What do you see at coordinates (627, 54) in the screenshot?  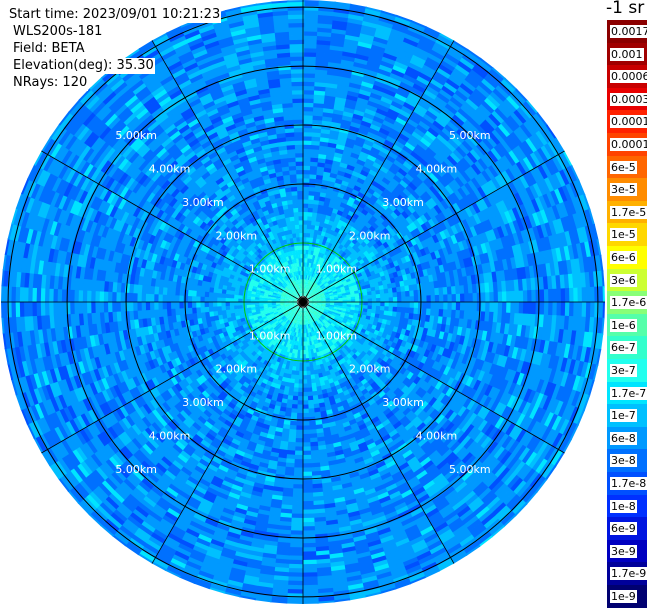 I see `colorbar-label: 0.001` at bounding box center [627, 54].